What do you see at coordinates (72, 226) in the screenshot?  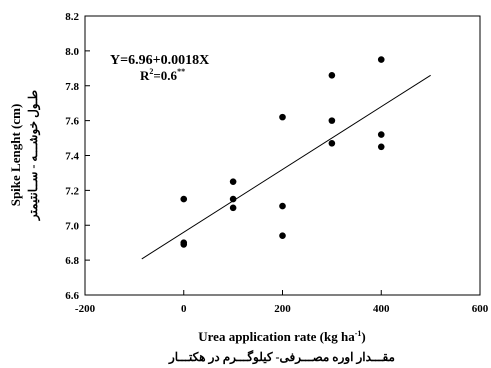 I see `y-tick-label: 7.0` at bounding box center [72, 226].